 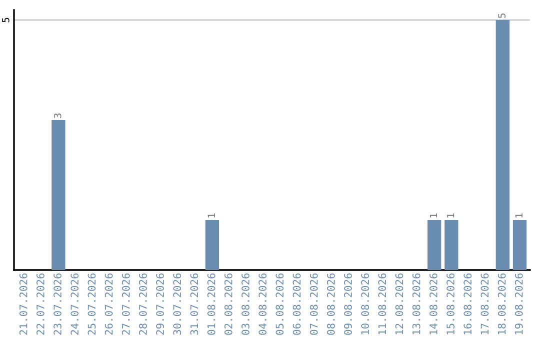 What do you see at coordinates (382, 303) in the screenshot?
I see `x-tick-label: 11.08.2026` at bounding box center [382, 303].